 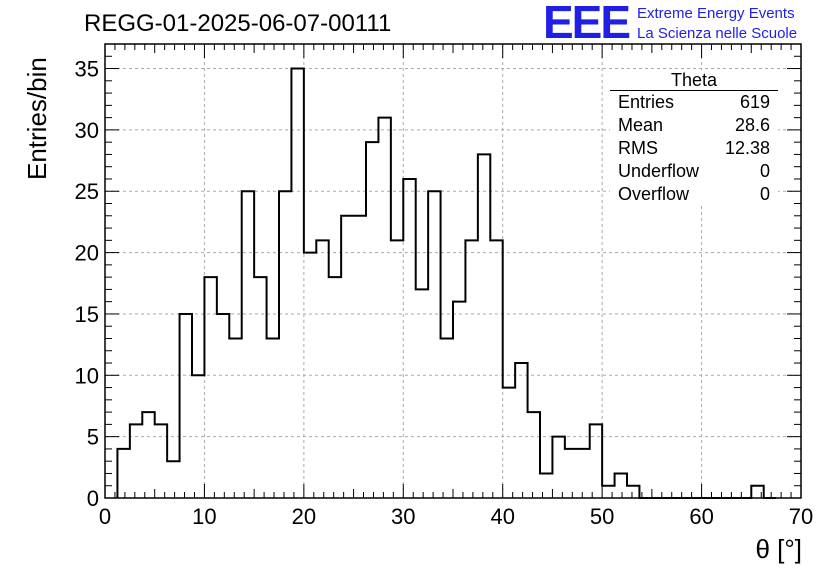 I want to click on y-tick-label: 5, so click(x=93, y=437).